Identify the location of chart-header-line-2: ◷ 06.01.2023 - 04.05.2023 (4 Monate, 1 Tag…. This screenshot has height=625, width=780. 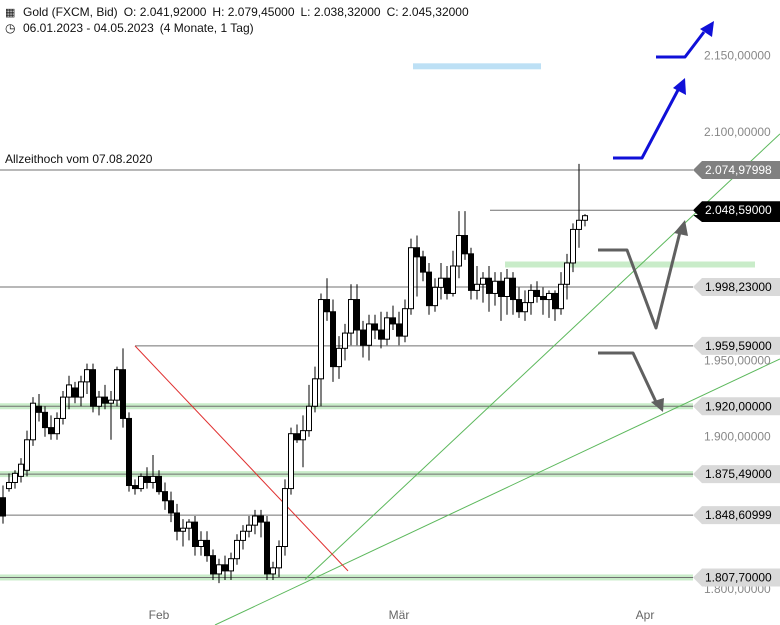
(132, 28).